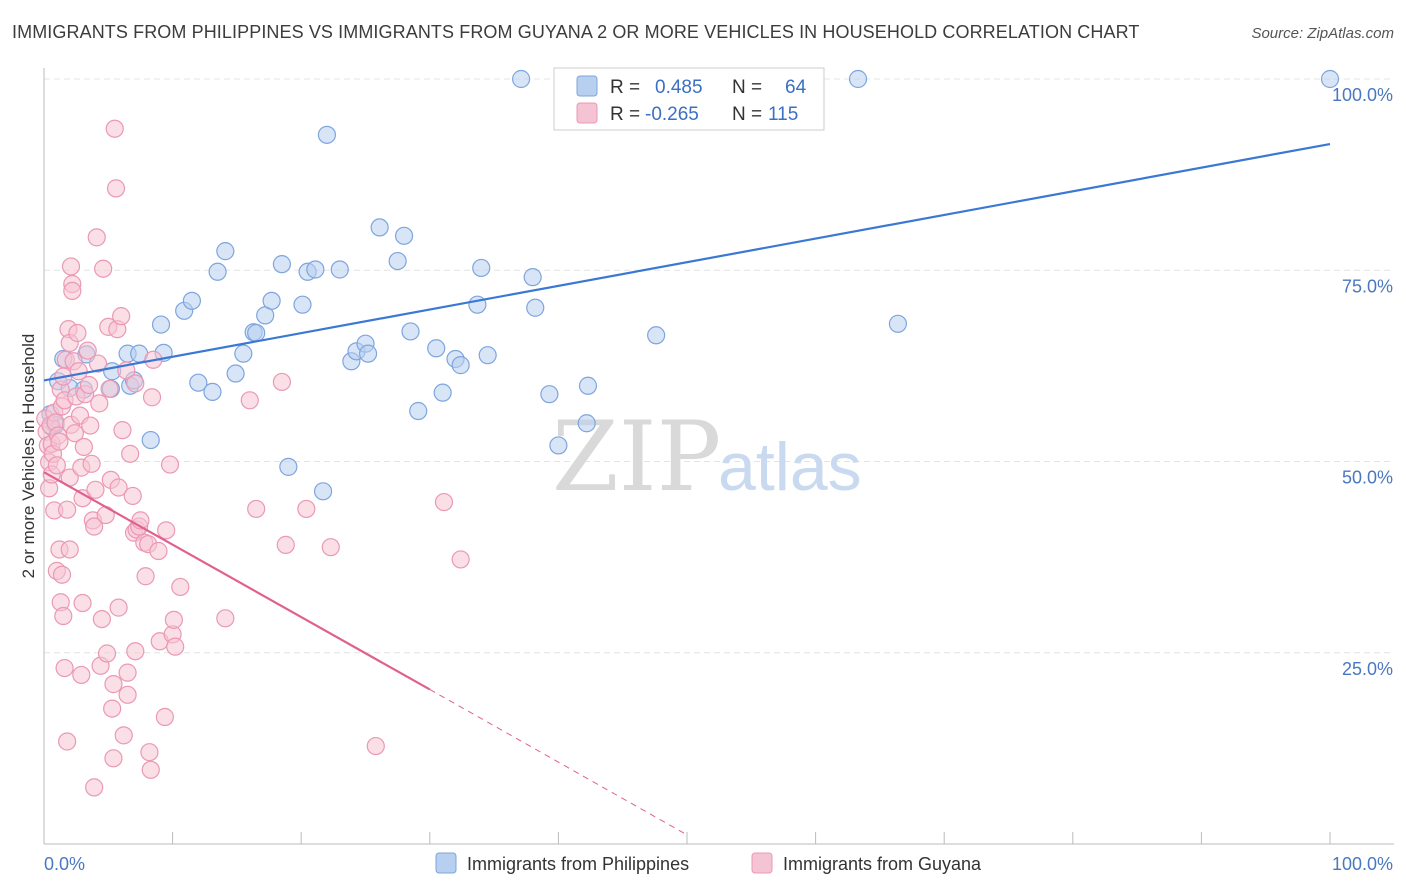 Image resolution: width=1406 pixels, height=892 pixels. I want to click on legend-n-label-1: N =, so click(747, 87).